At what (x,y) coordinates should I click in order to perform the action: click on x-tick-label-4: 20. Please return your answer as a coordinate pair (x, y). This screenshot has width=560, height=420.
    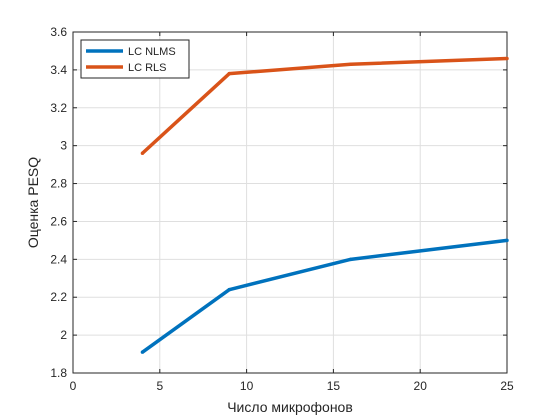
    Looking at the image, I should click on (421, 386).